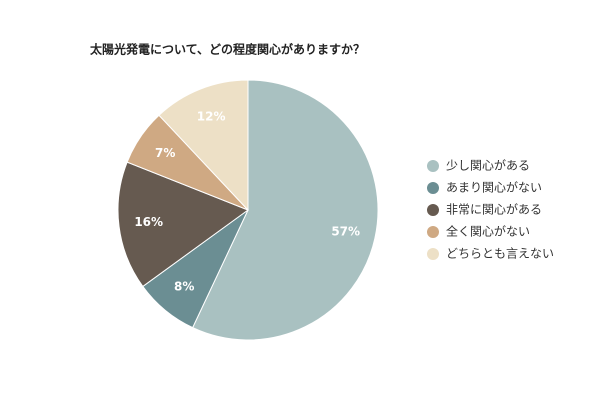  I want to click on legend-label: あまり関心がない, so click(494, 187).